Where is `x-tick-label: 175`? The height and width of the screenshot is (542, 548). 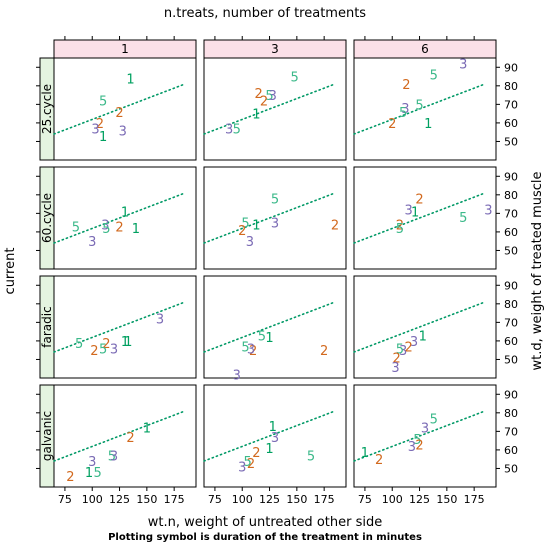
x-tick-label: 175 is located at coordinates (174, 499).